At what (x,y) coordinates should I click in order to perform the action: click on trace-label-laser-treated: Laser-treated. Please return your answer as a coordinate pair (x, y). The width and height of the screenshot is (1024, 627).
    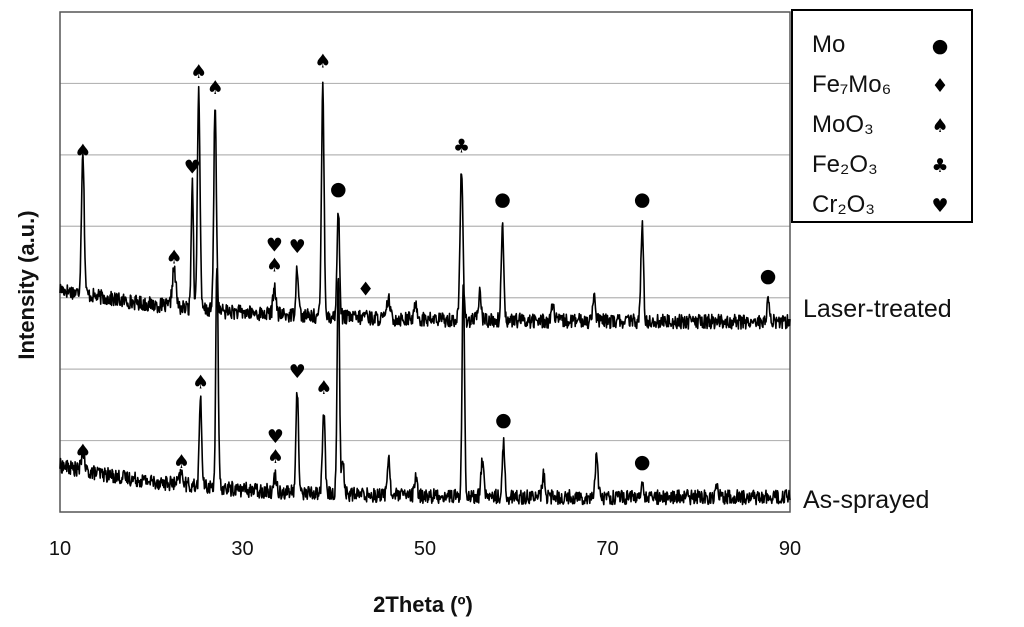
    Looking at the image, I should click on (877, 309).